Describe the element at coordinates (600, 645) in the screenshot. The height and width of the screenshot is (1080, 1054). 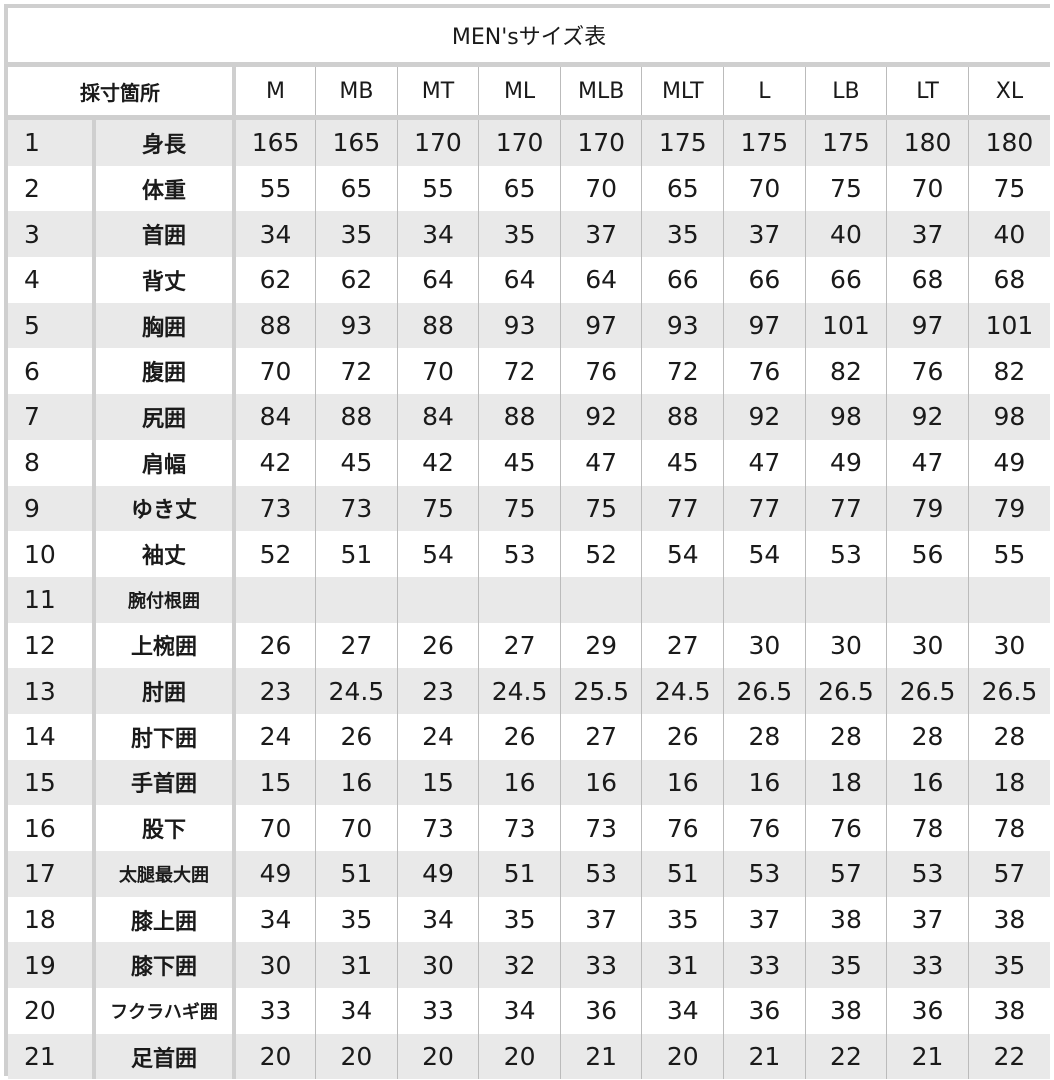
I see `value-cell: 29` at that location.